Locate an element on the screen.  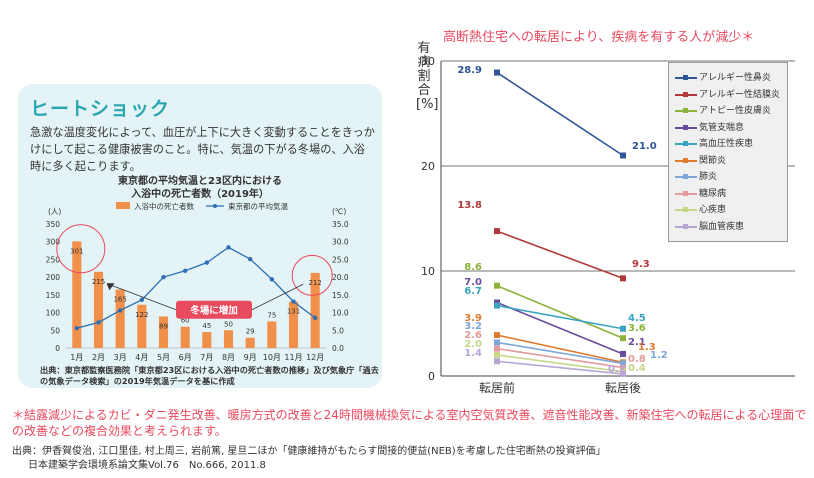
legend-item: アレルギー性結膜炎 is located at coordinates (727, 95).